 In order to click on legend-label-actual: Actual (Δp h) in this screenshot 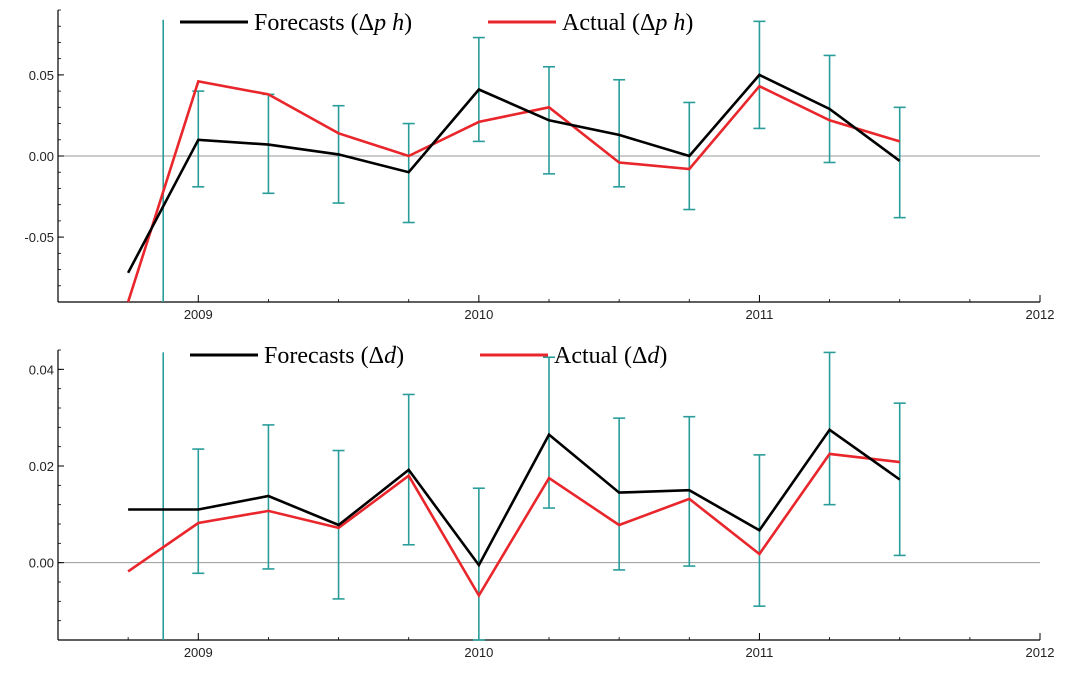, I will do `click(627, 23)`.